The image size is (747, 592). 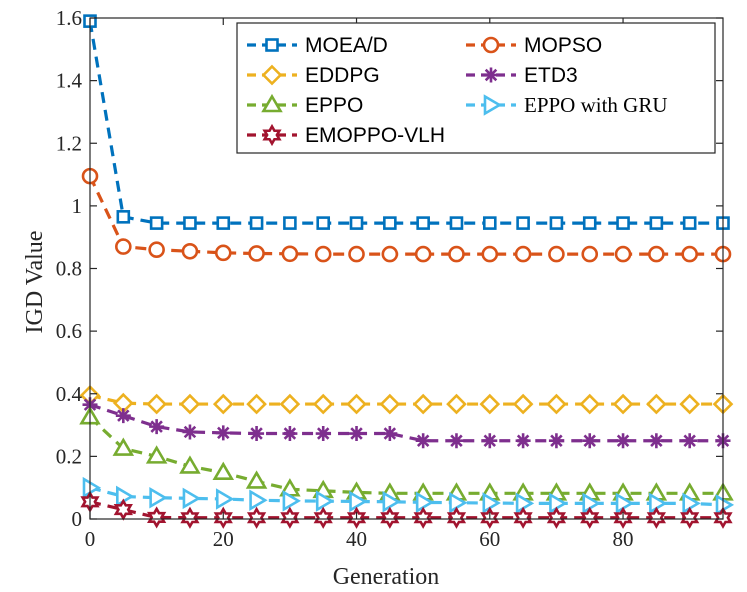 I want to click on legend-label: EPPO, so click(x=334, y=105).